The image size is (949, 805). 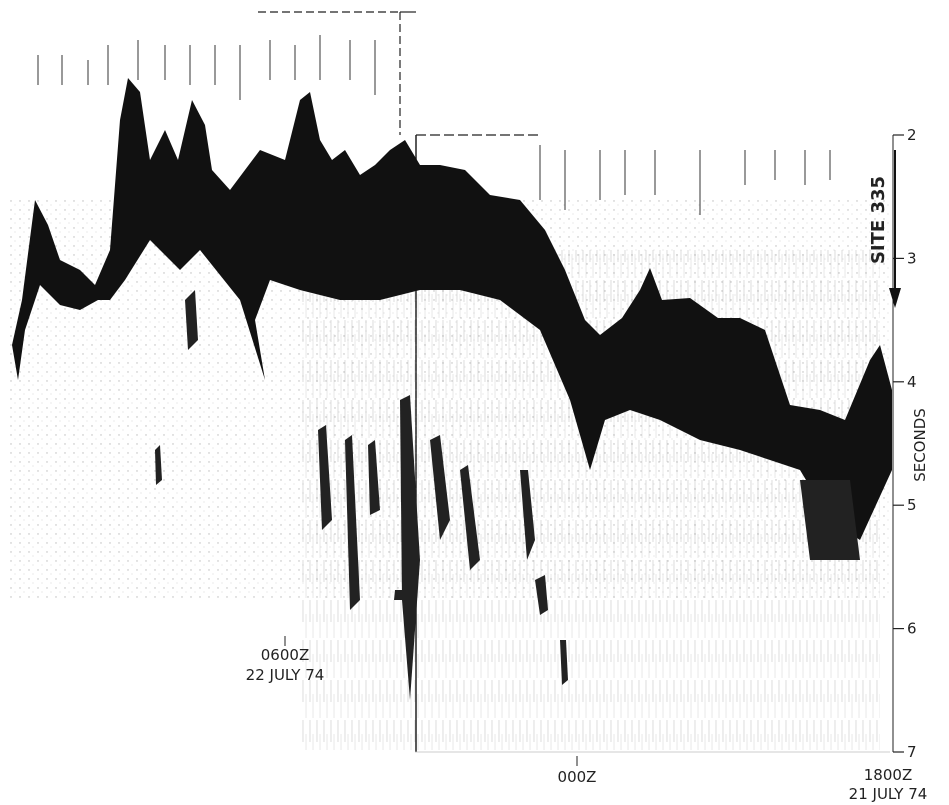 What do you see at coordinates (878, 220) in the screenshot?
I see `site-label: SITE 335` at bounding box center [878, 220].